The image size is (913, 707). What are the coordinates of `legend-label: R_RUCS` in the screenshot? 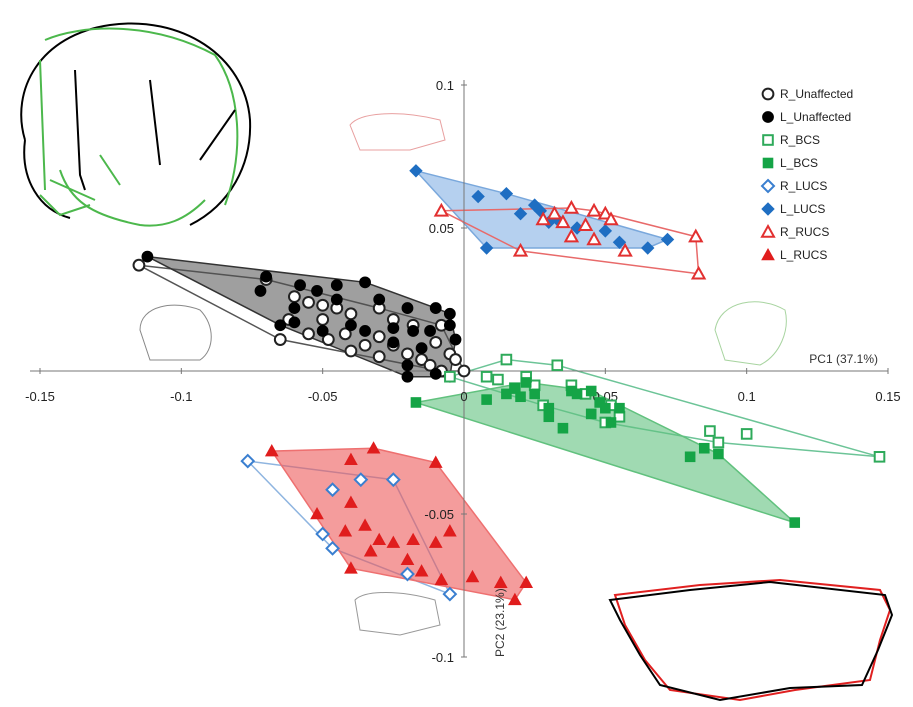 It's located at (804, 232).